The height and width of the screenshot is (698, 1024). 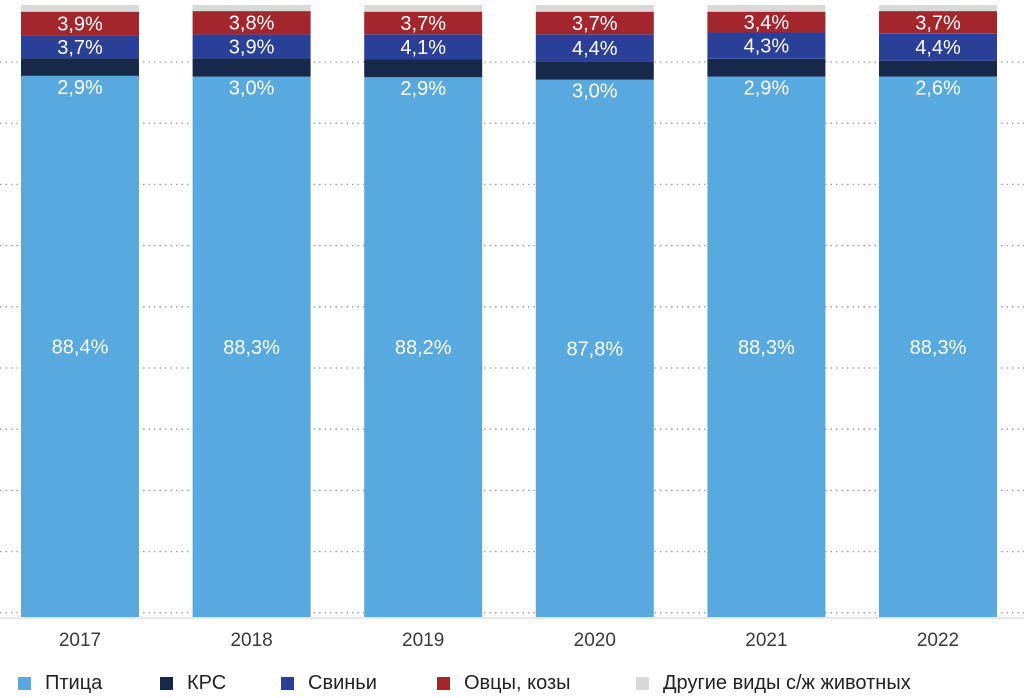 I want to click on data-label: 4,1%, so click(x=423, y=48).